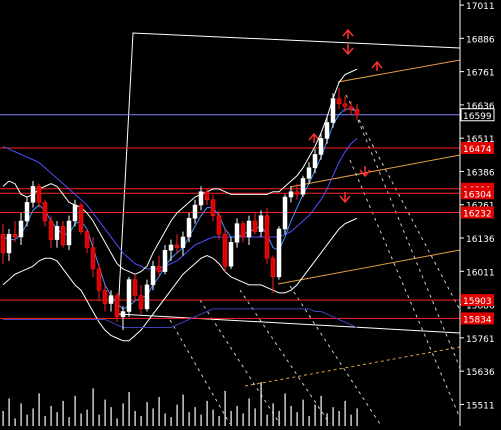 The width and height of the screenshot is (501, 430). Describe the element at coordinates (480, 107) in the screenshot. I see `y-tick-label: 16636` at that location.